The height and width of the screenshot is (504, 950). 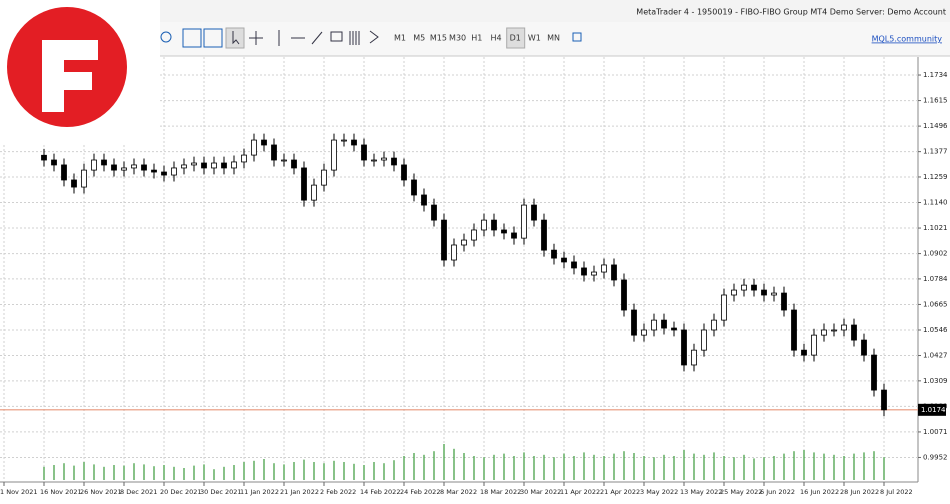 I want to click on y-tick-label: 1.0546, so click(x=935, y=330).